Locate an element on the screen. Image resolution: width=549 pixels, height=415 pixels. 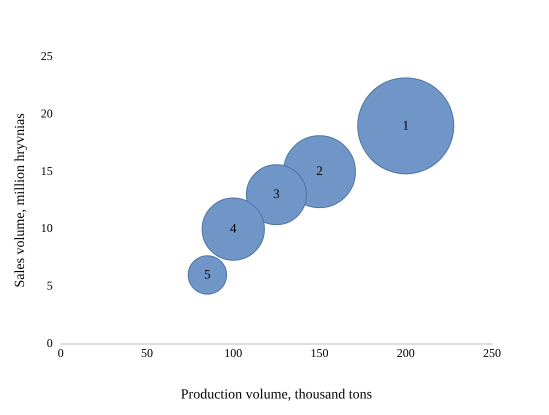
x-axis-title: Production volume, thousand tons is located at coordinates (276, 394).